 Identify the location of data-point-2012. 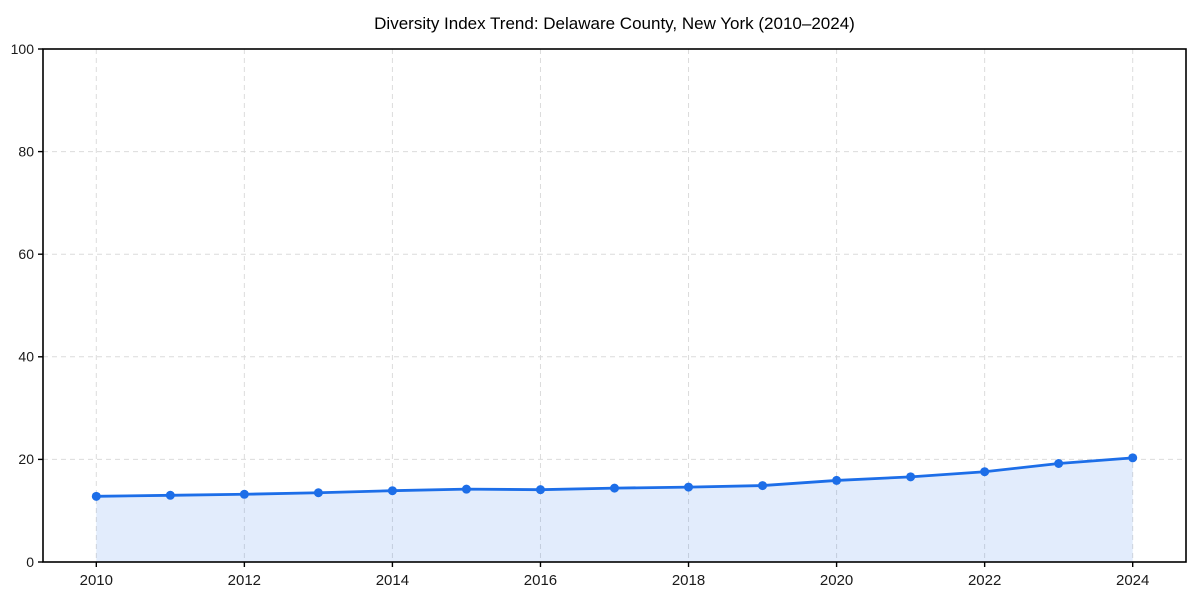
(244, 494).